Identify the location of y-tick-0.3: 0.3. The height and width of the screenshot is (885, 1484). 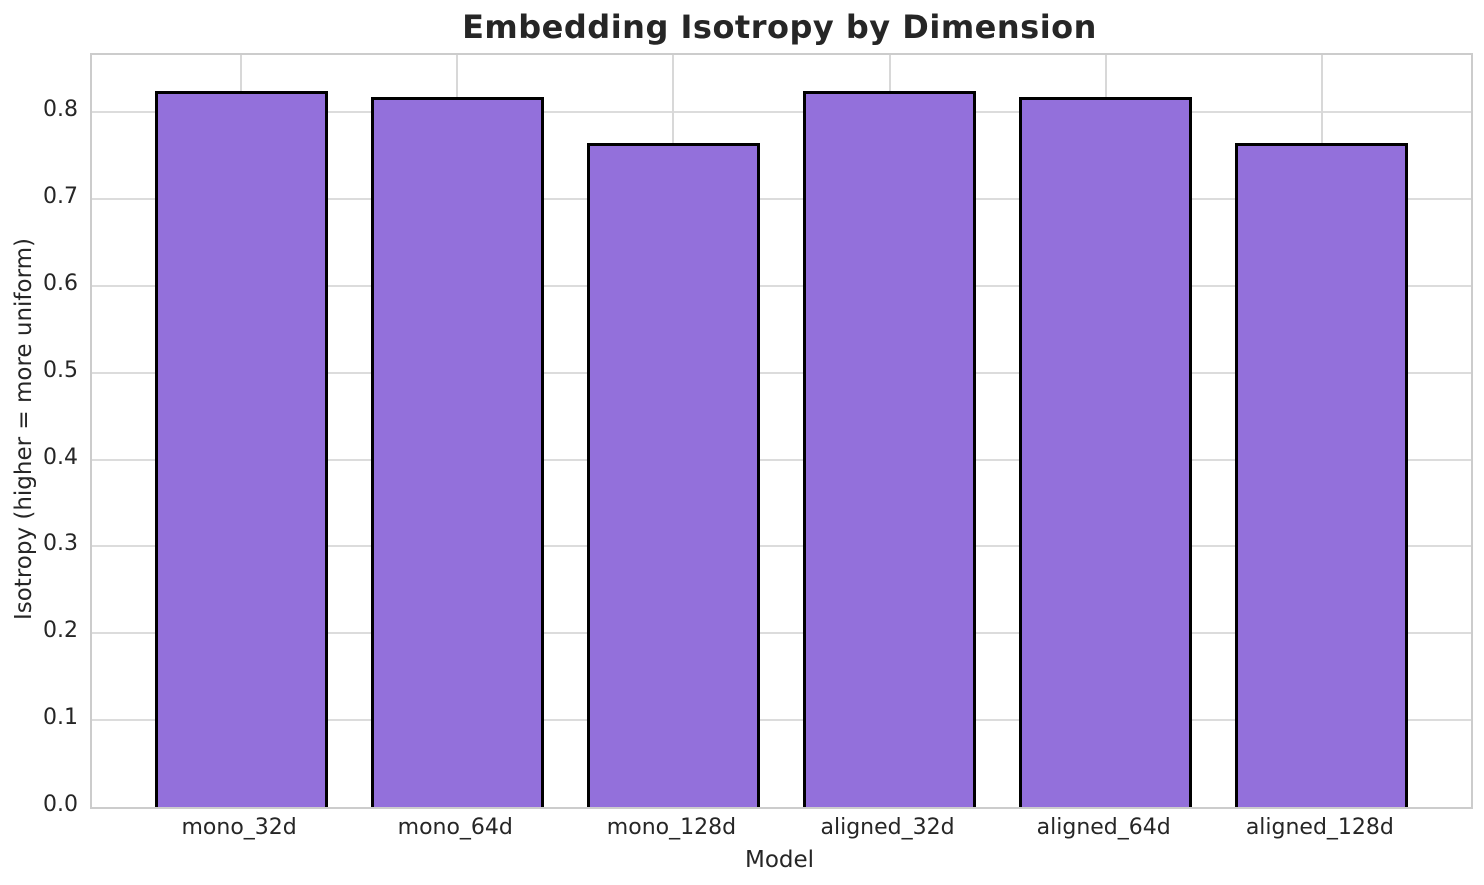
(60, 544).